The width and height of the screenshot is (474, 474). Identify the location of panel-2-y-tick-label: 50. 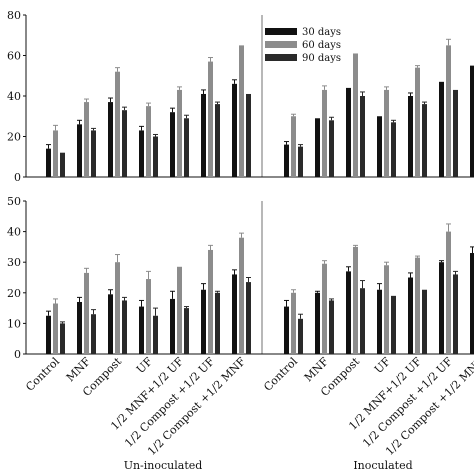
(14, 201).